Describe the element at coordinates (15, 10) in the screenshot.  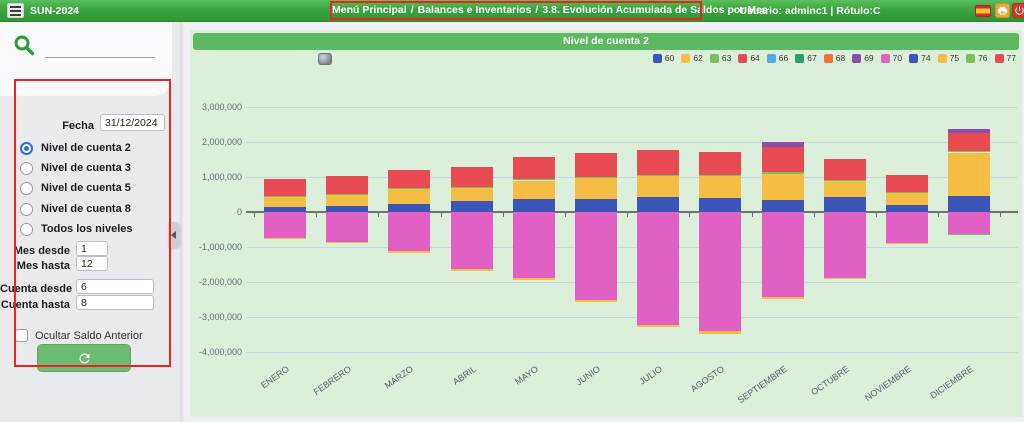
I see `hamburger-menu-icon` at that location.